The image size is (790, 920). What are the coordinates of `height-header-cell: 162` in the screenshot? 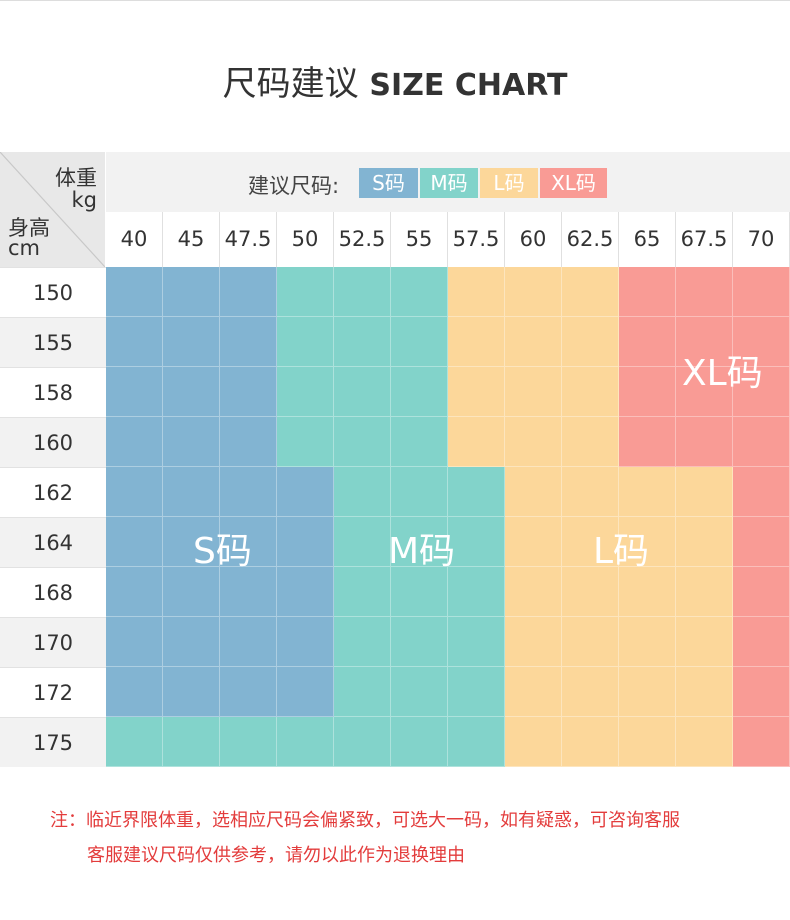 It's located at (53, 492).